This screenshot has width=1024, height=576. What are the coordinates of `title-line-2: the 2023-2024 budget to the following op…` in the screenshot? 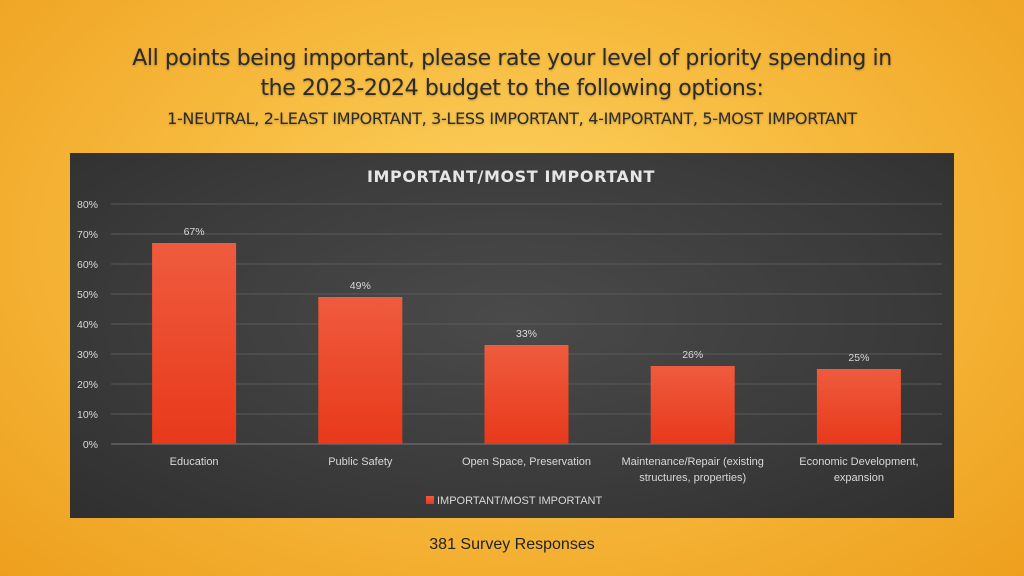 It's located at (512, 88).